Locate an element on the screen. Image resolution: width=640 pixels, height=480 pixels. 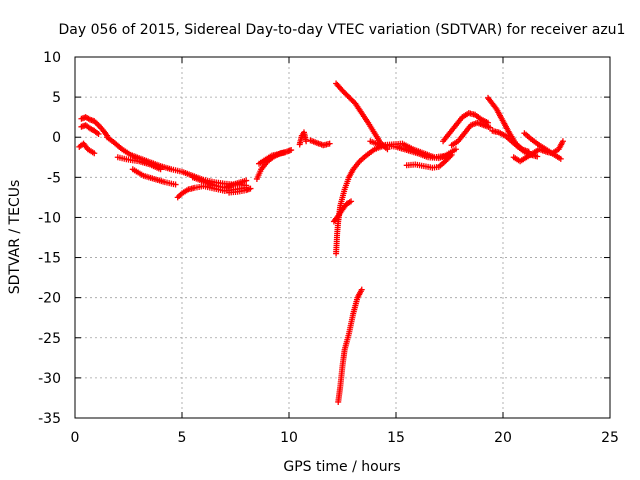
y-tick-label: -30 is located at coordinates (49, 379).